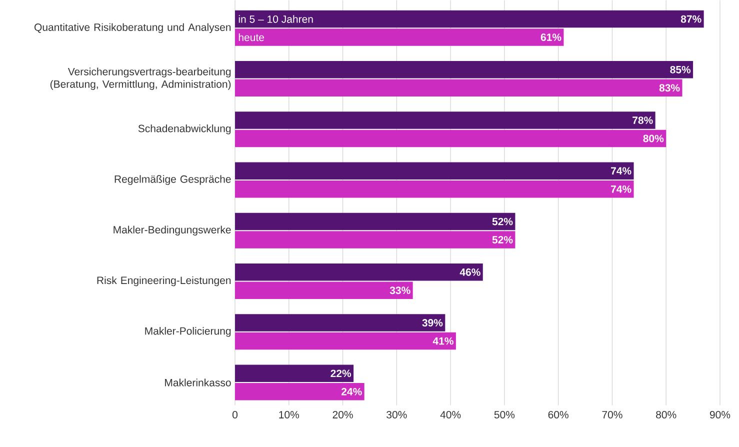 The width and height of the screenshot is (739, 447). Describe the element at coordinates (612, 414) in the screenshot. I see `x-tick-label: 70%` at that location.